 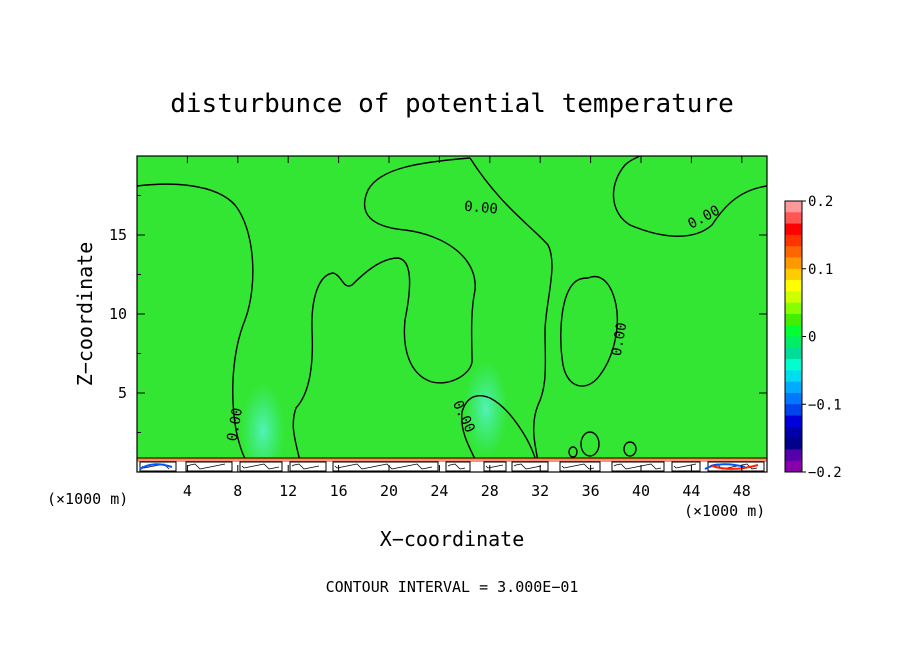 What do you see at coordinates (620, 339) in the screenshot?
I see `contour-label-3: 0.00` at bounding box center [620, 339].